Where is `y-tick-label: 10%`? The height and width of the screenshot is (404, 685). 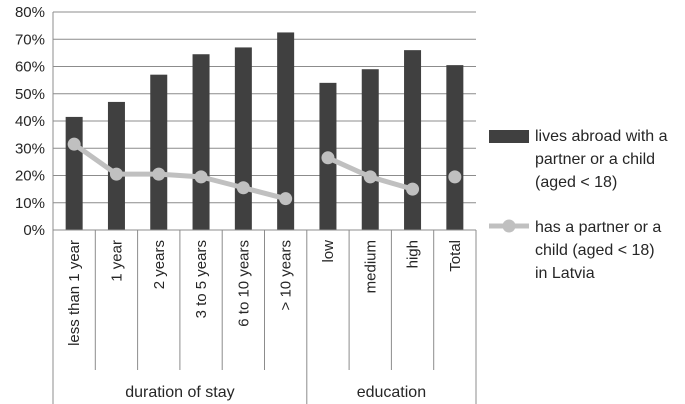 y-tick-label: 10% is located at coordinates (30, 203).